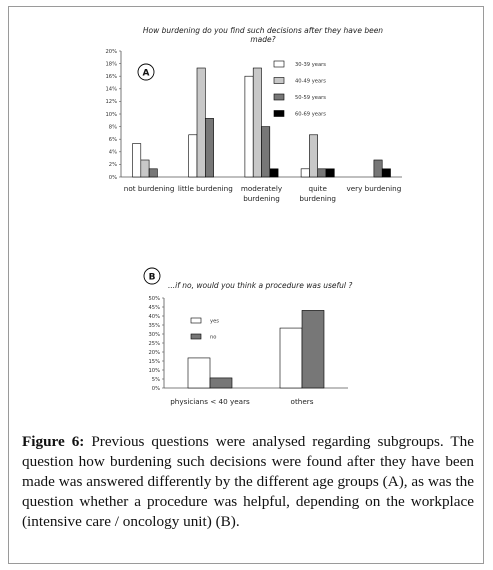 Image resolution: width=493 pixels, height=570 pixels. I want to click on chart-a-legend-label: 50-59 years, so click(310, 98).